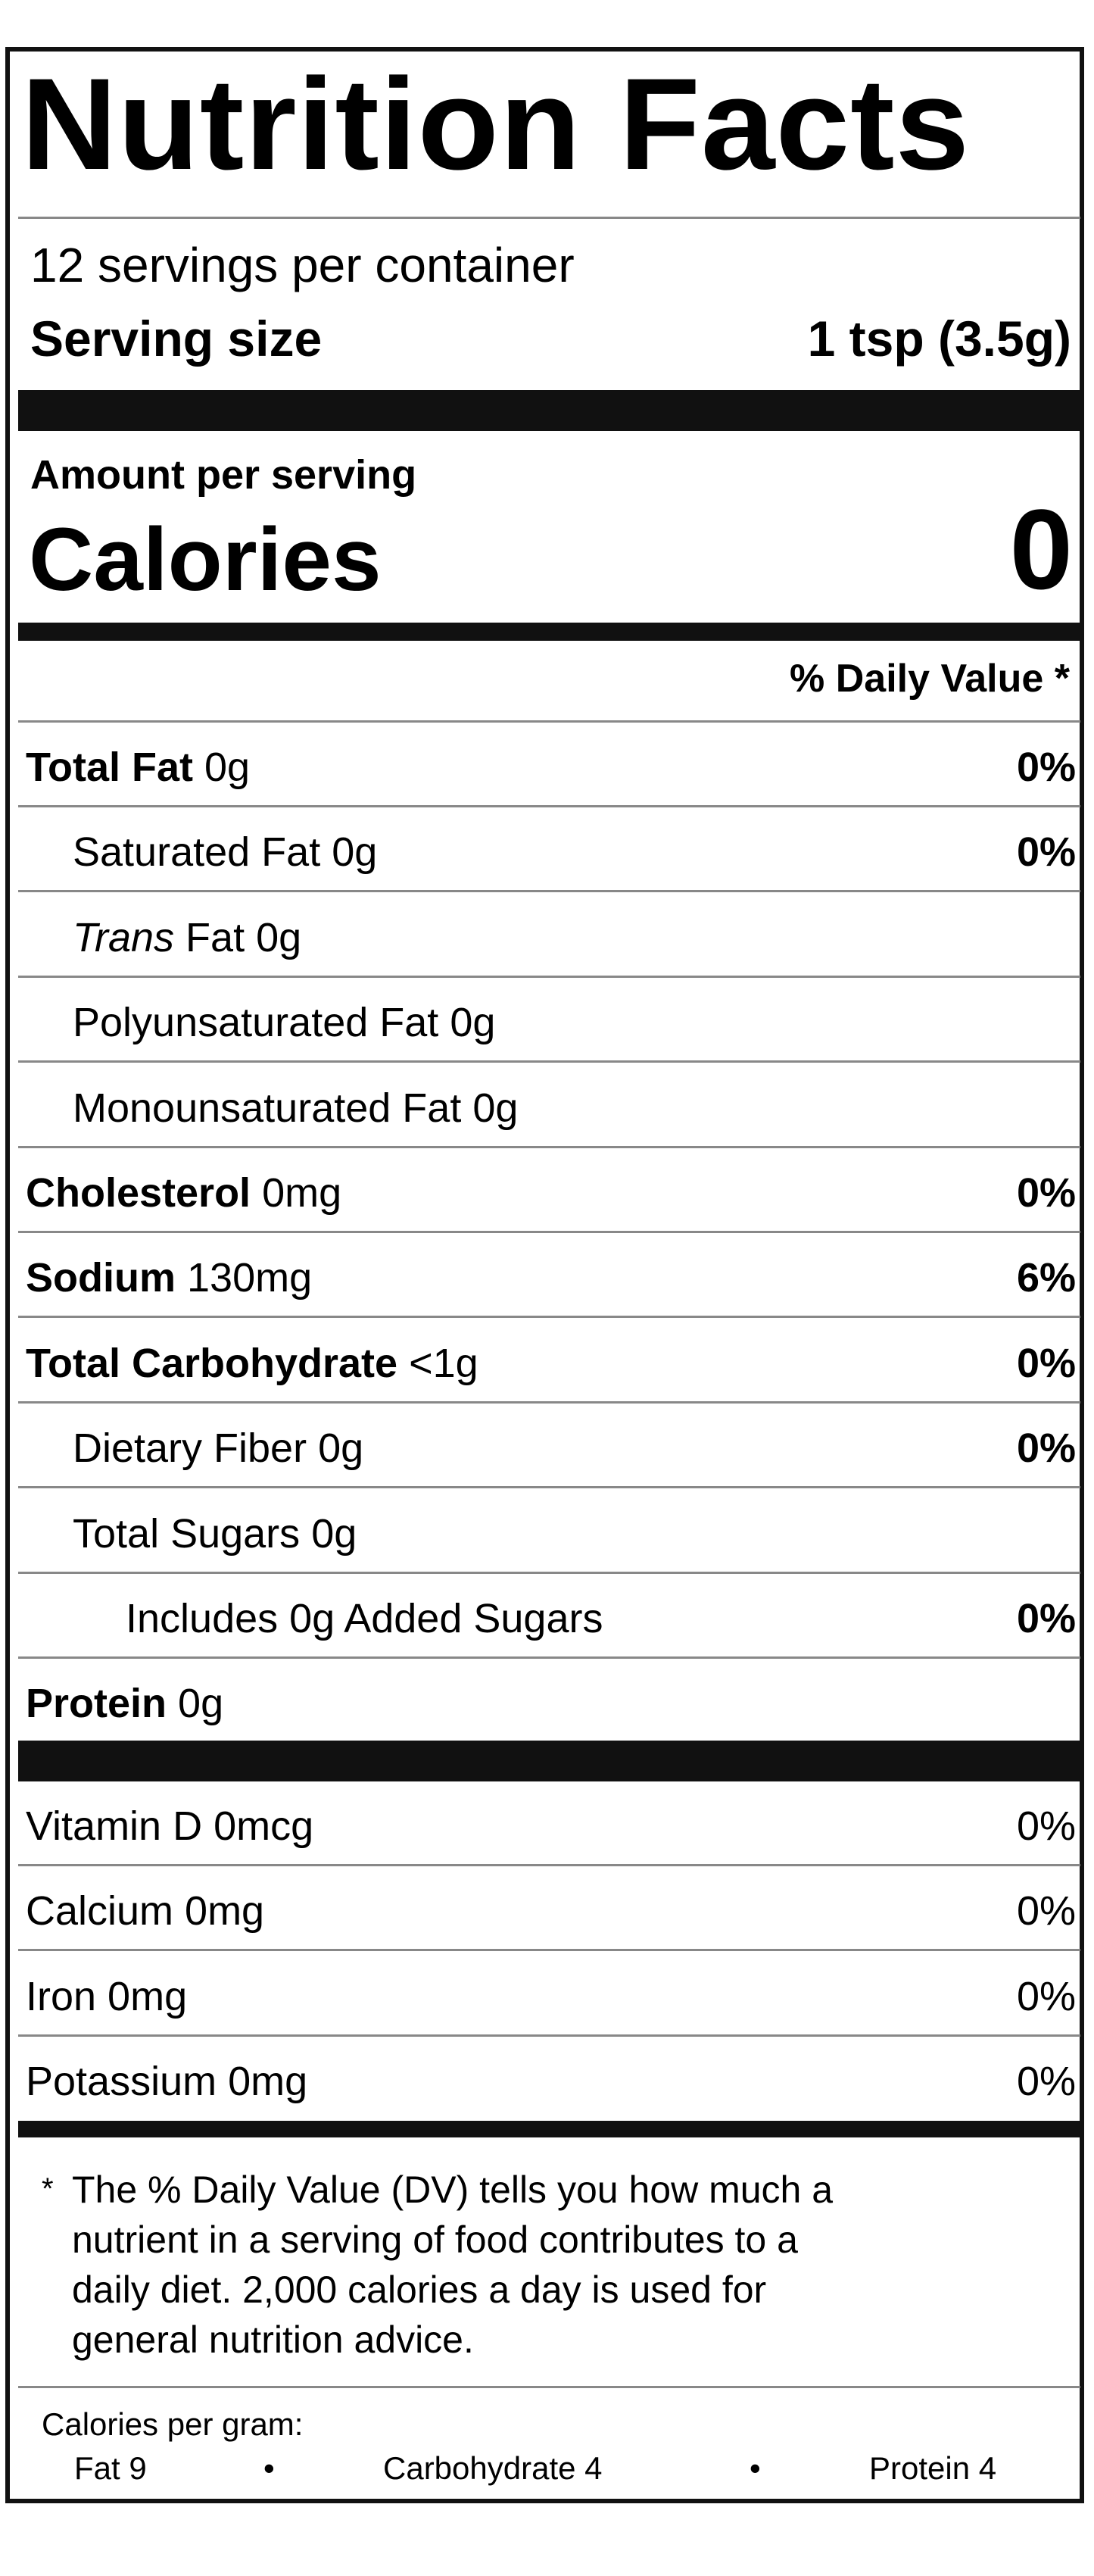  What do you see at coordinates (549, 1021) in the screenshot?
I see `nutrient-row: Polyunsaturated Fat 0g` at bounding box center [549, 1021].